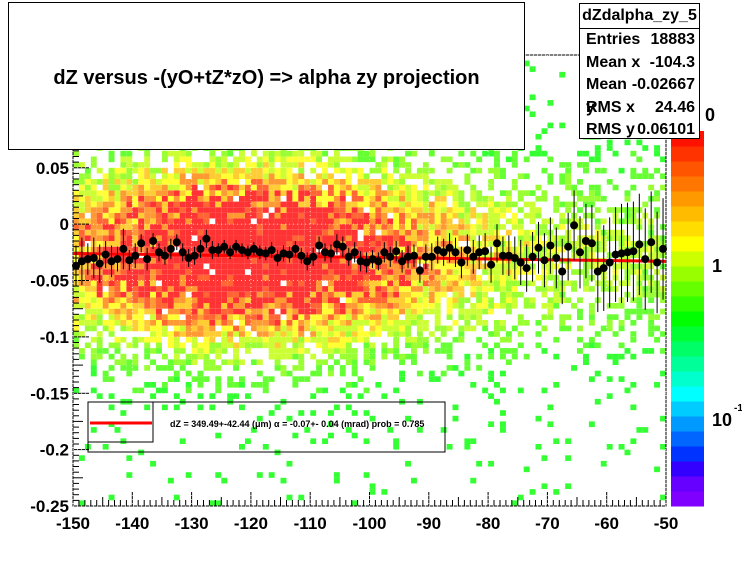  I want to click on palette-cell, so click(687, 424).